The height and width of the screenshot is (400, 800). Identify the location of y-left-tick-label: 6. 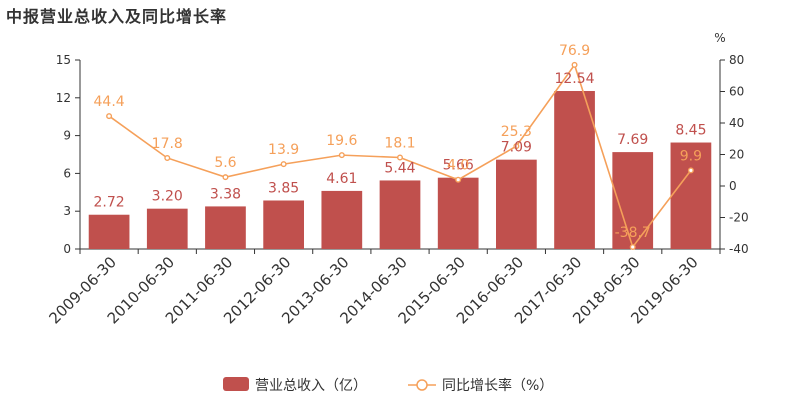
(67, 173).